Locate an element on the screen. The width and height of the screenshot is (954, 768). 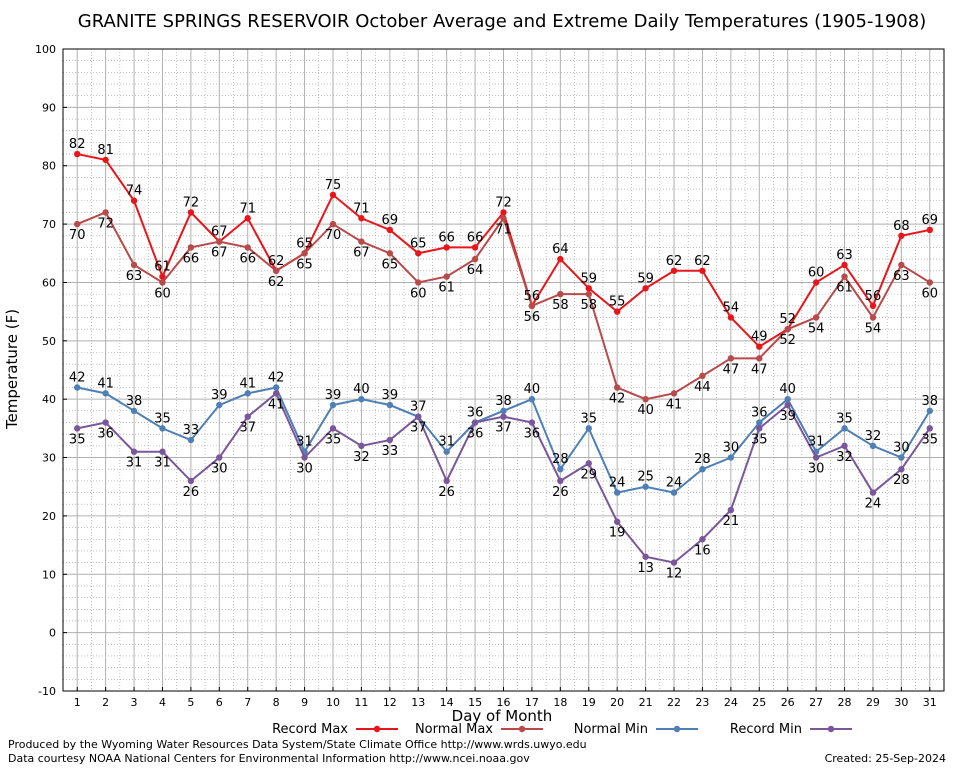
data-label-record-min: 35 is located at coordinates (930, 439).